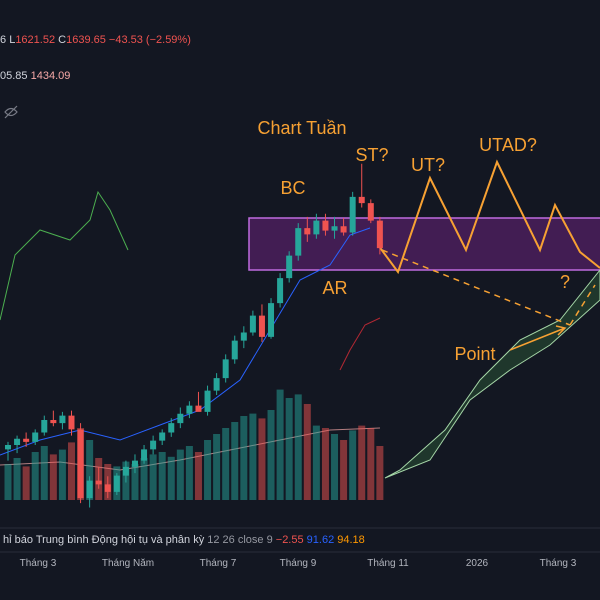 The width and height of the screenshot is (600, 600). I want to click on annotation: ?, so click(565, 282).